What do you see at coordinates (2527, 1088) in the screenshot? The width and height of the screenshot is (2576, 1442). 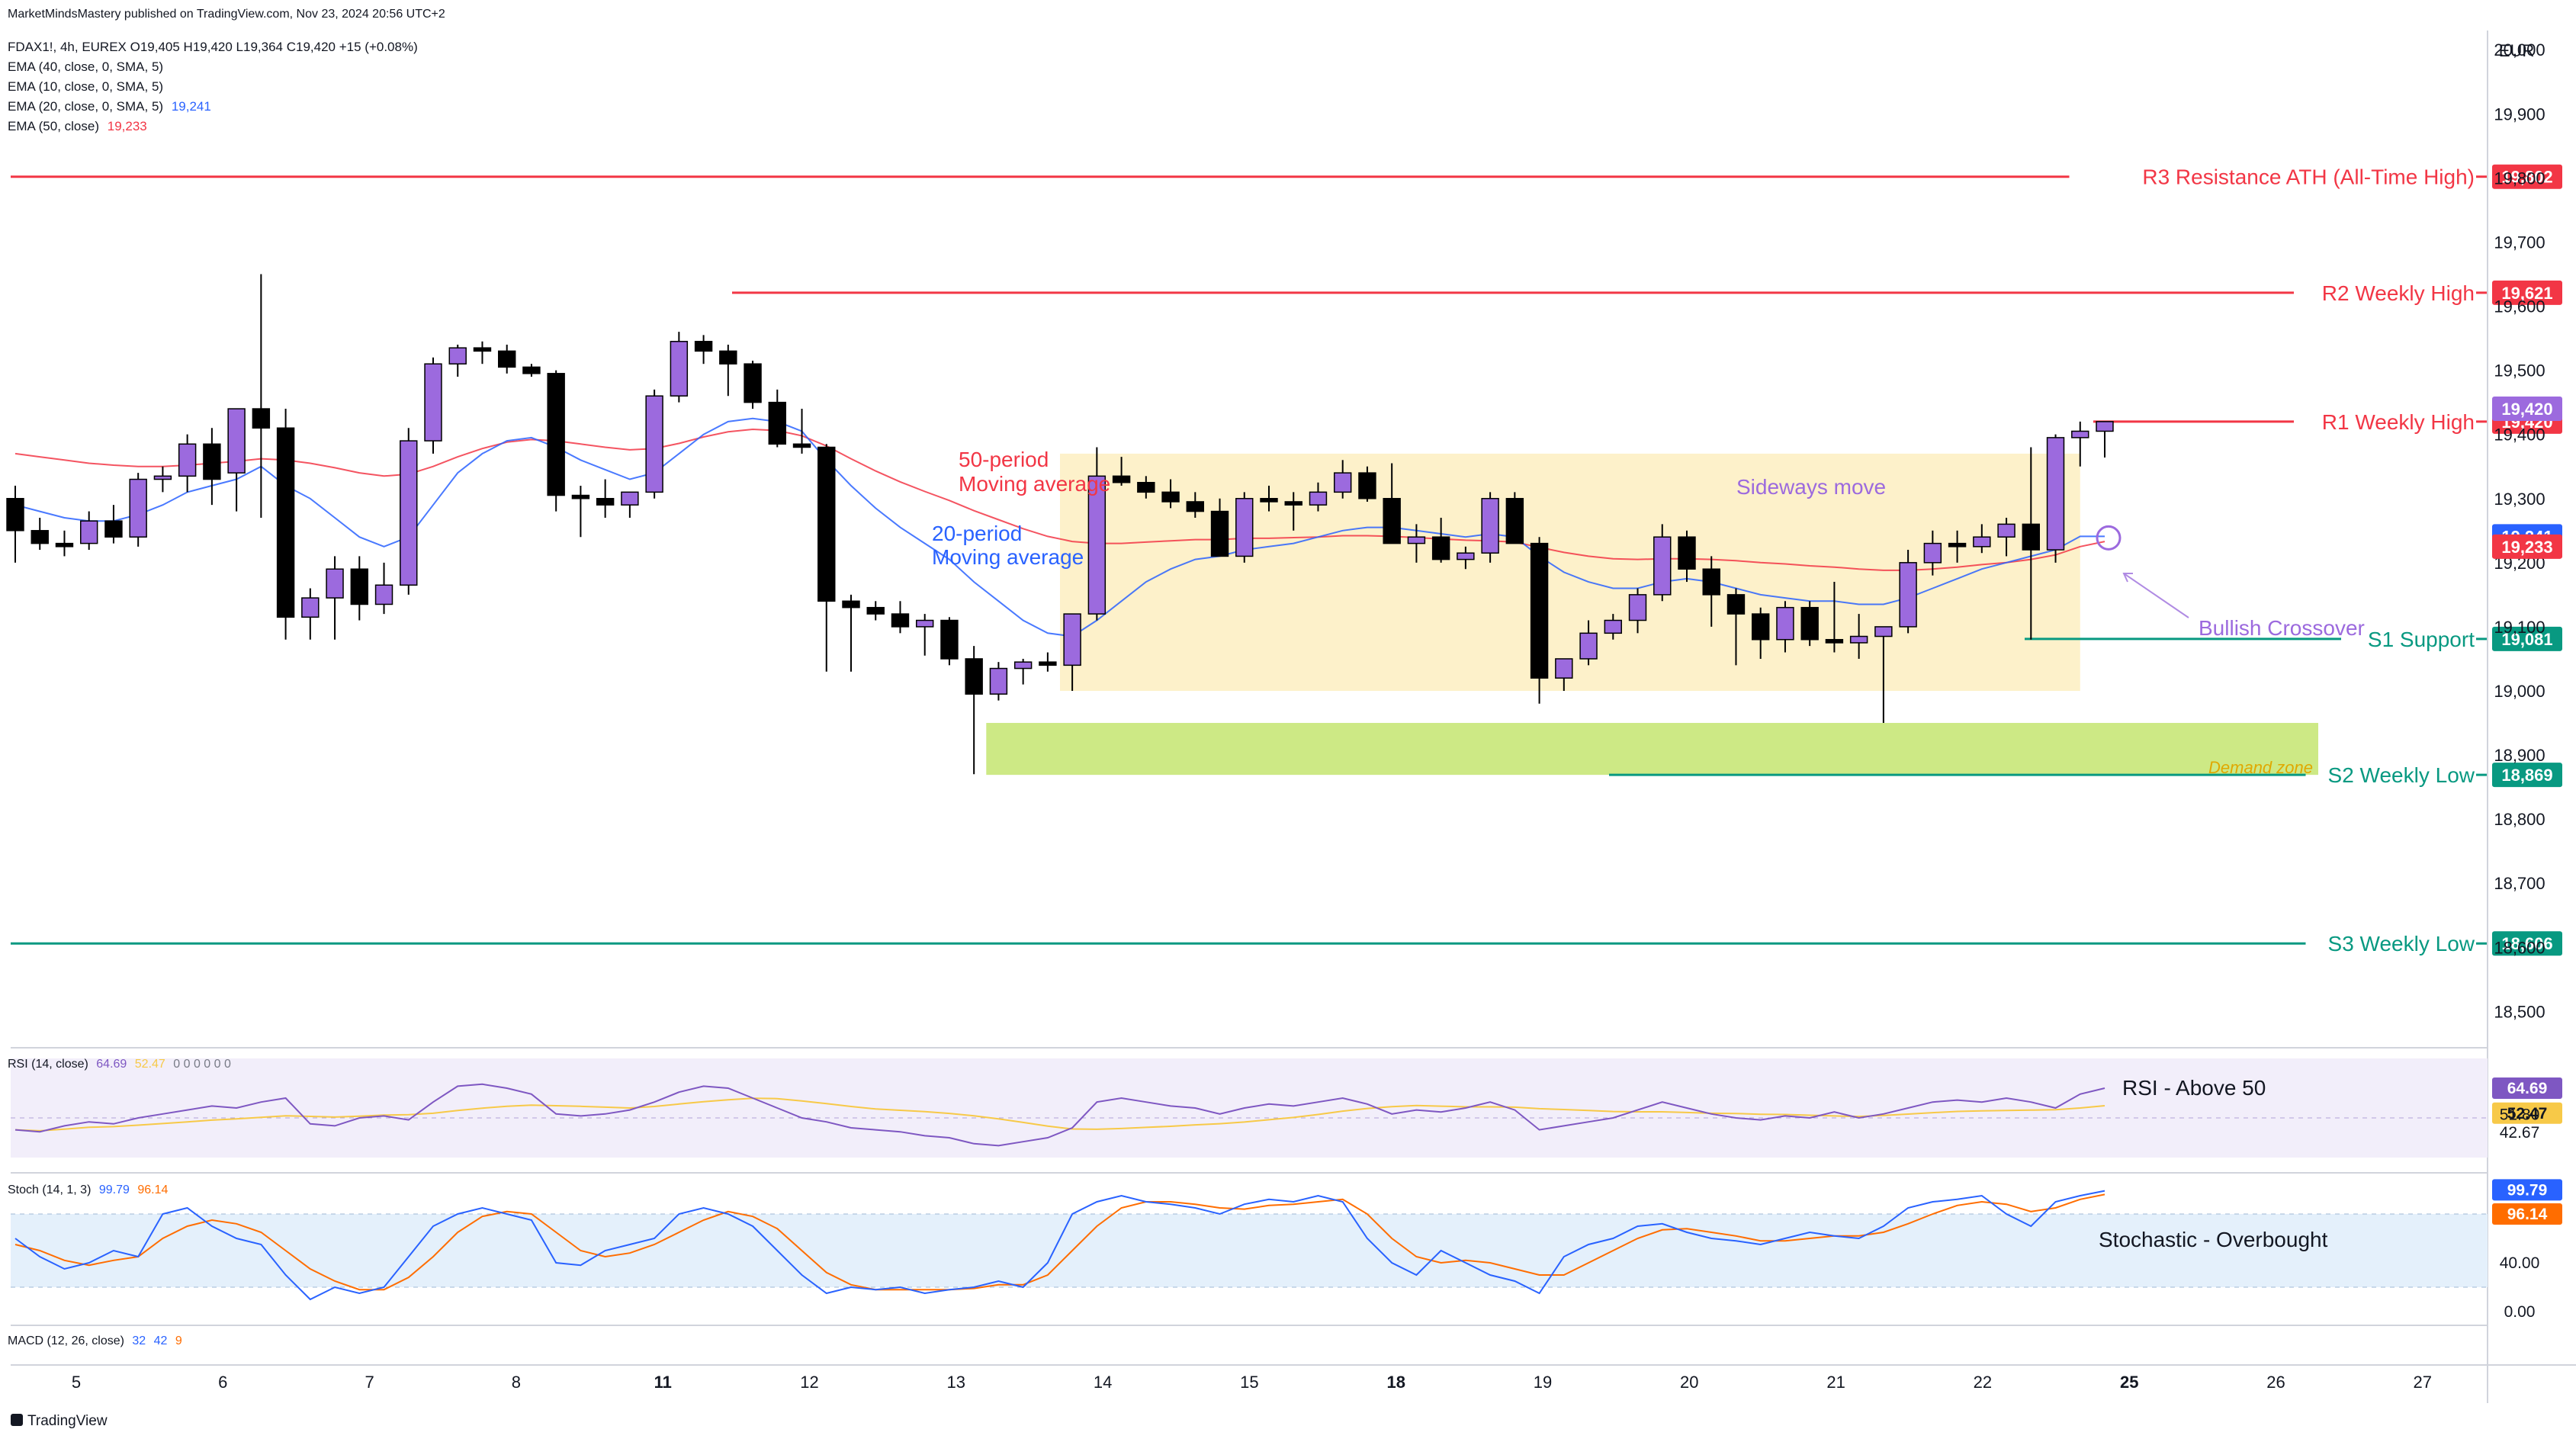 I see `rsi-tag` at bounding box center [2527, 1088].